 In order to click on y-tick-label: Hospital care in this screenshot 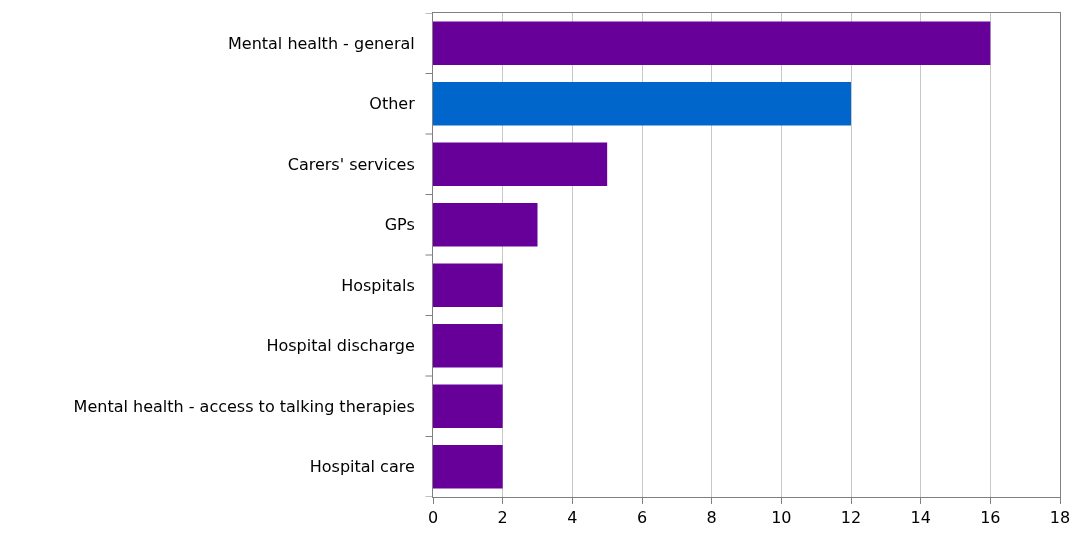, I will do `click(362, 467)`.